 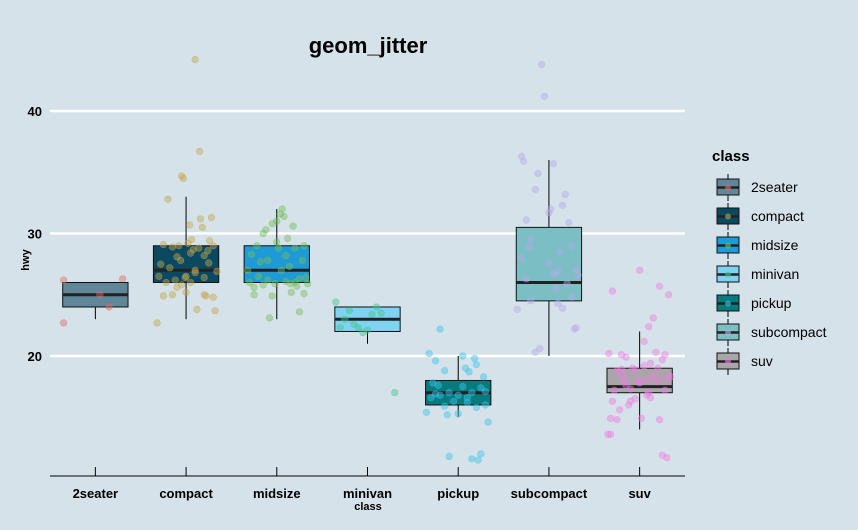 I want to click on legend-label-pickup: pickup, so click(x=771, y=303).